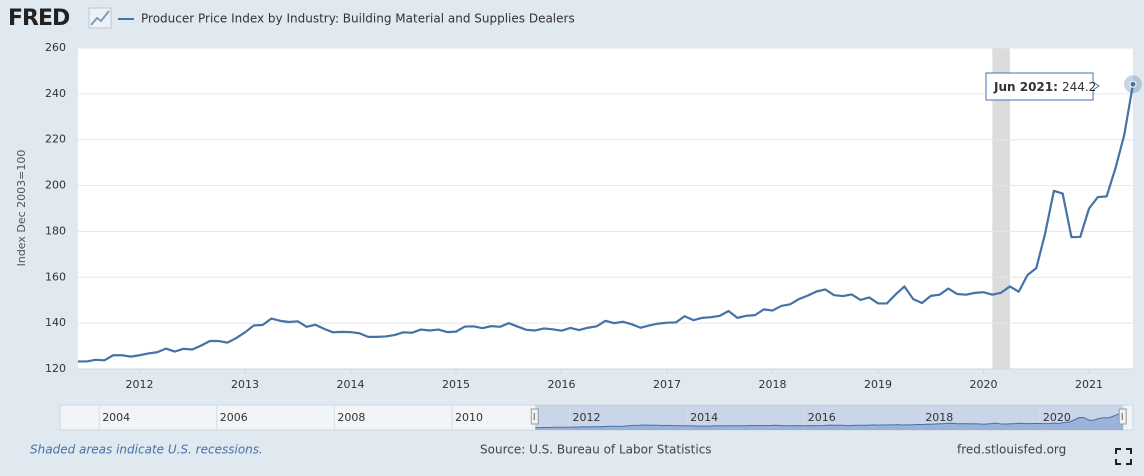  What do you see at coordinates (146, 450) in the screenshot?
I see `recession-note: Shaded areas indicate U.S. recessions.` at bounding box center [146, 450].